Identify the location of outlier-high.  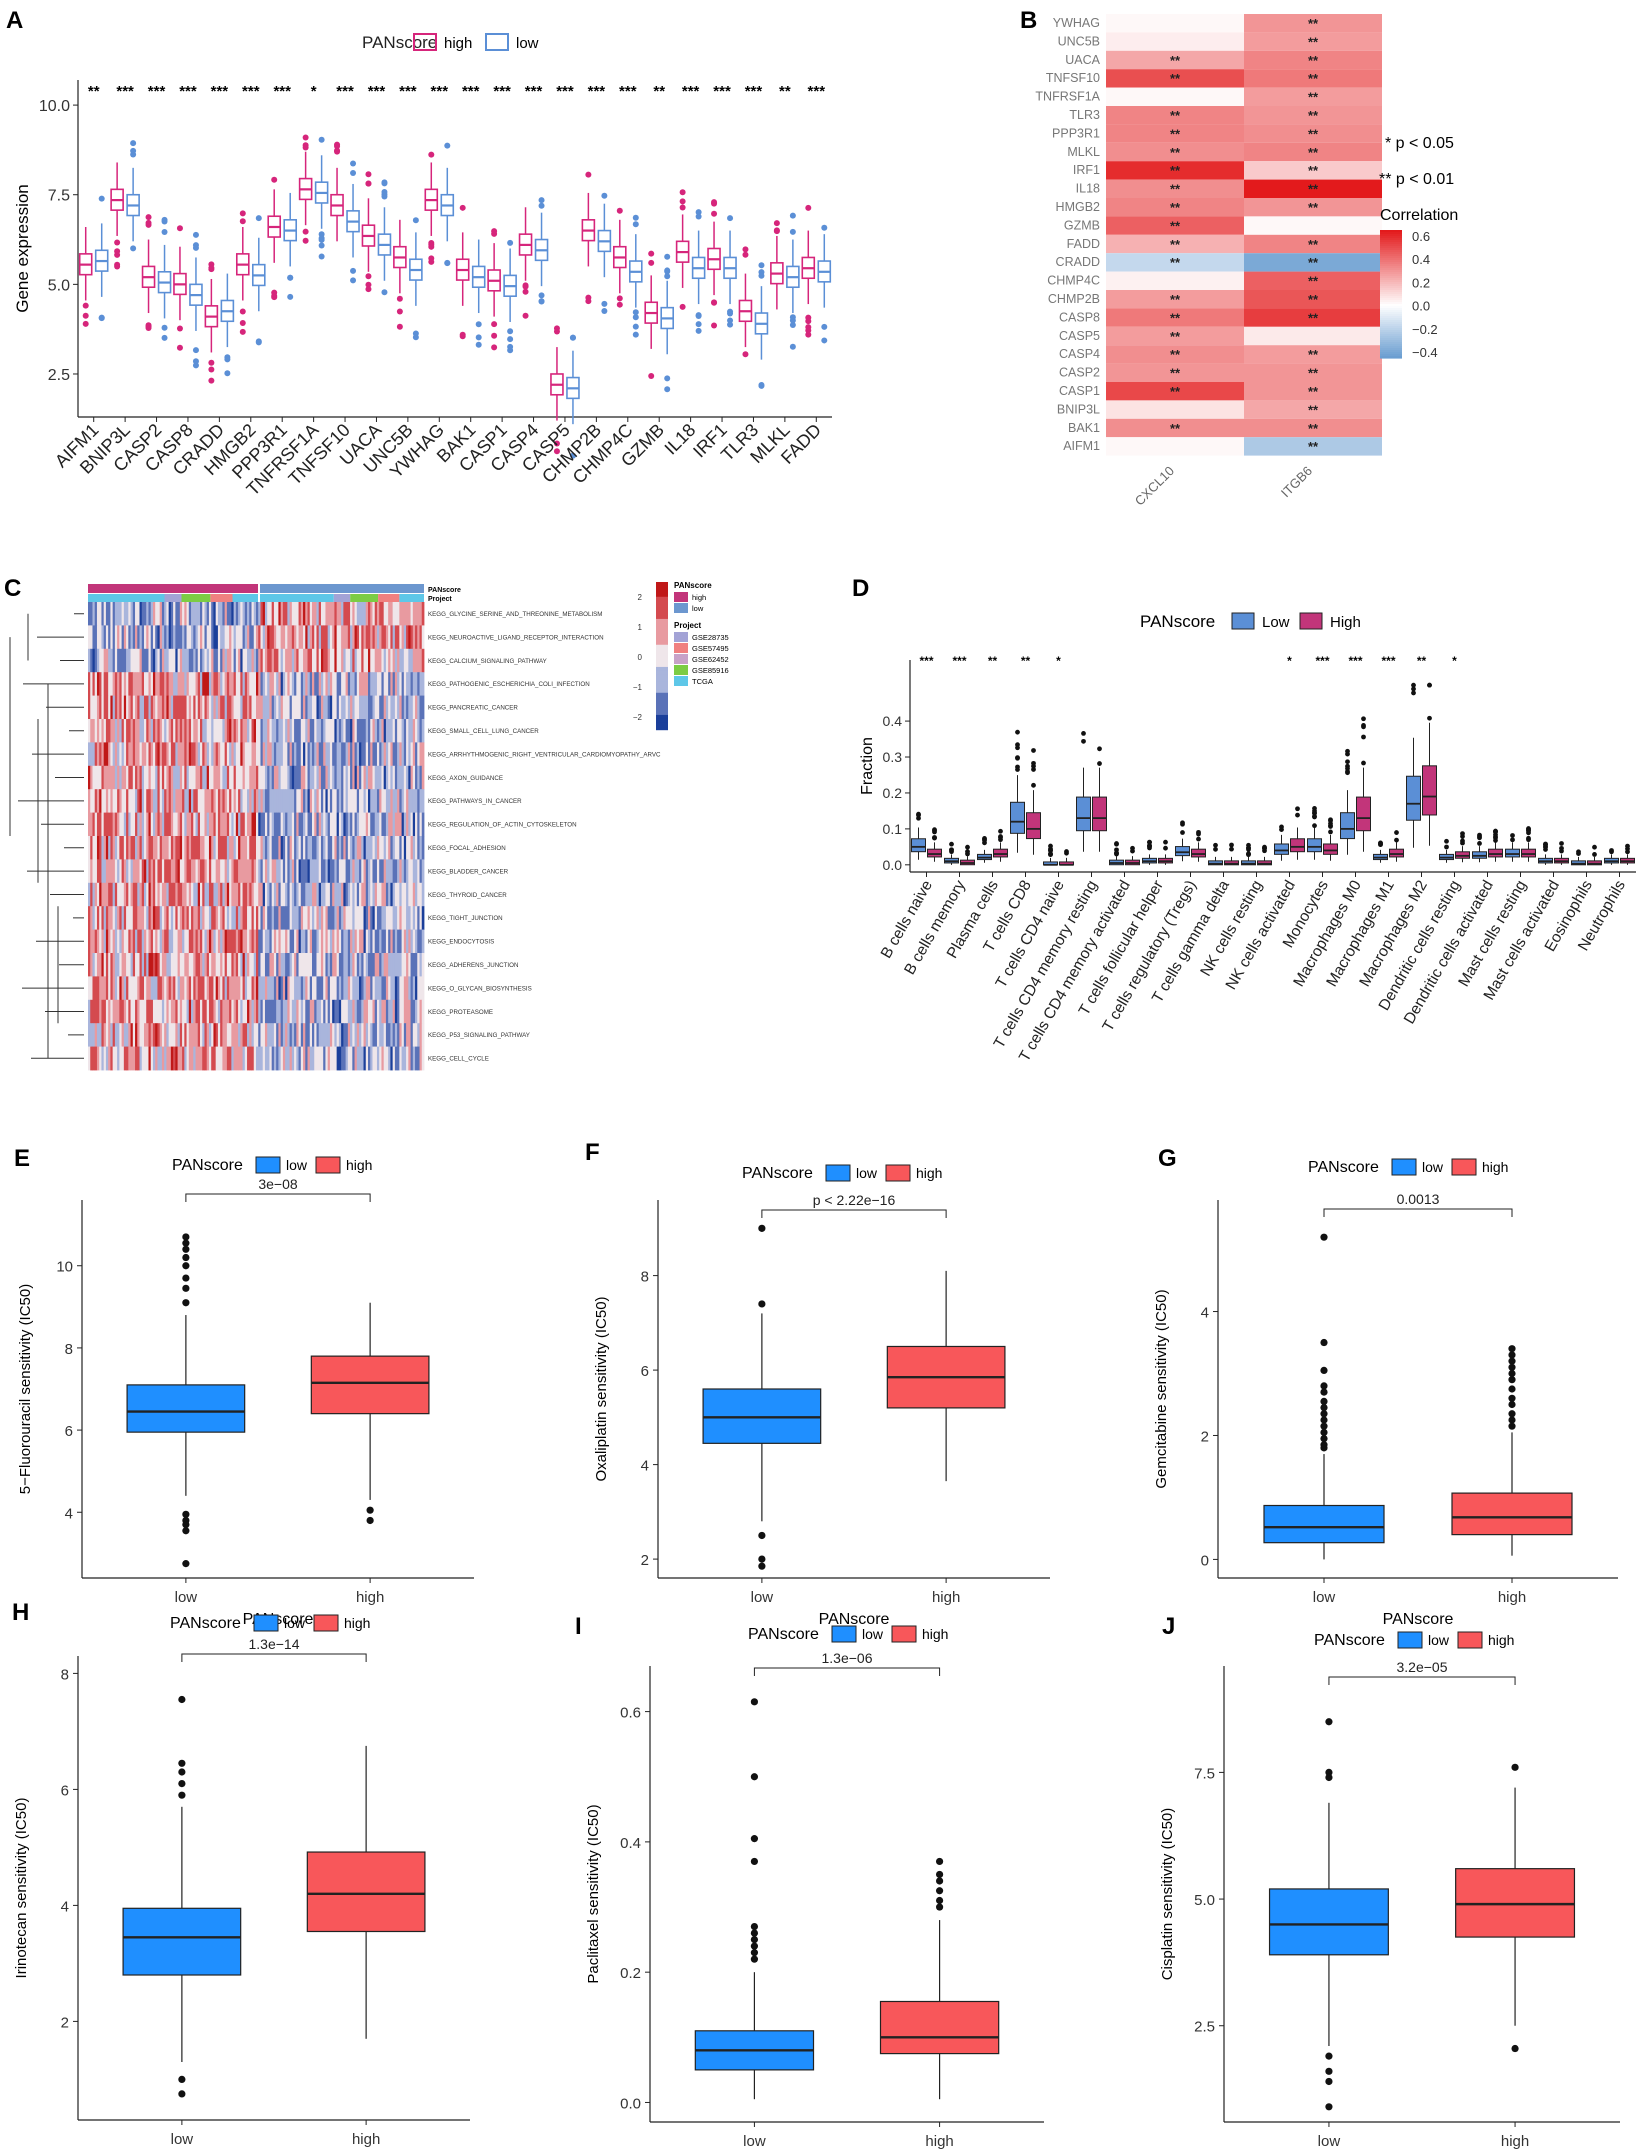
(1528, 840).